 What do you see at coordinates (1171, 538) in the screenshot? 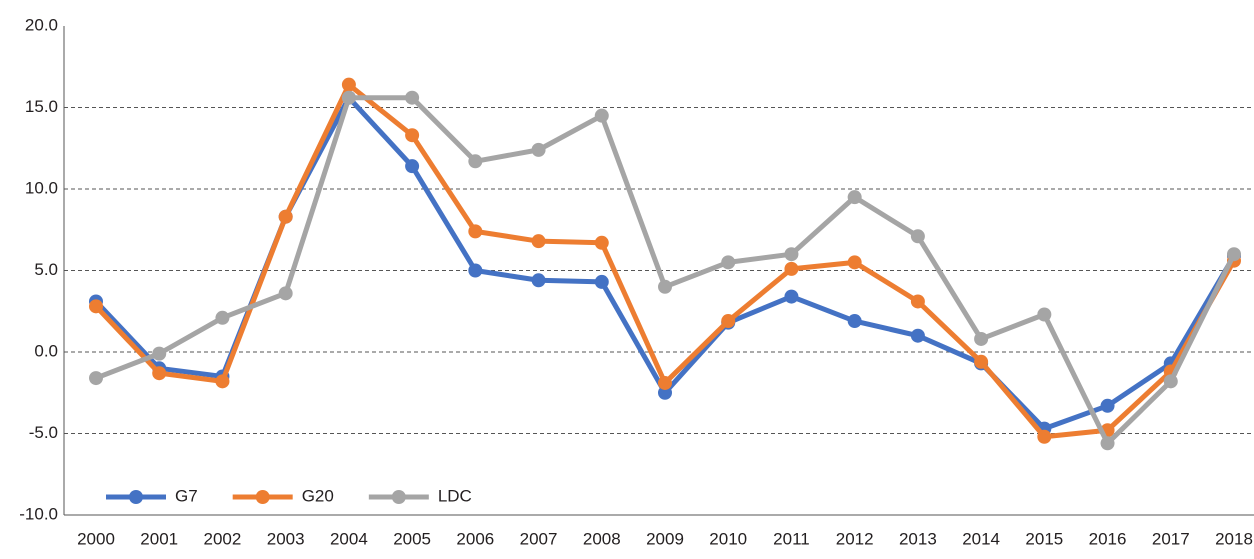
I see `x-tick-label: 2017` at bounding box center [1171, 538].